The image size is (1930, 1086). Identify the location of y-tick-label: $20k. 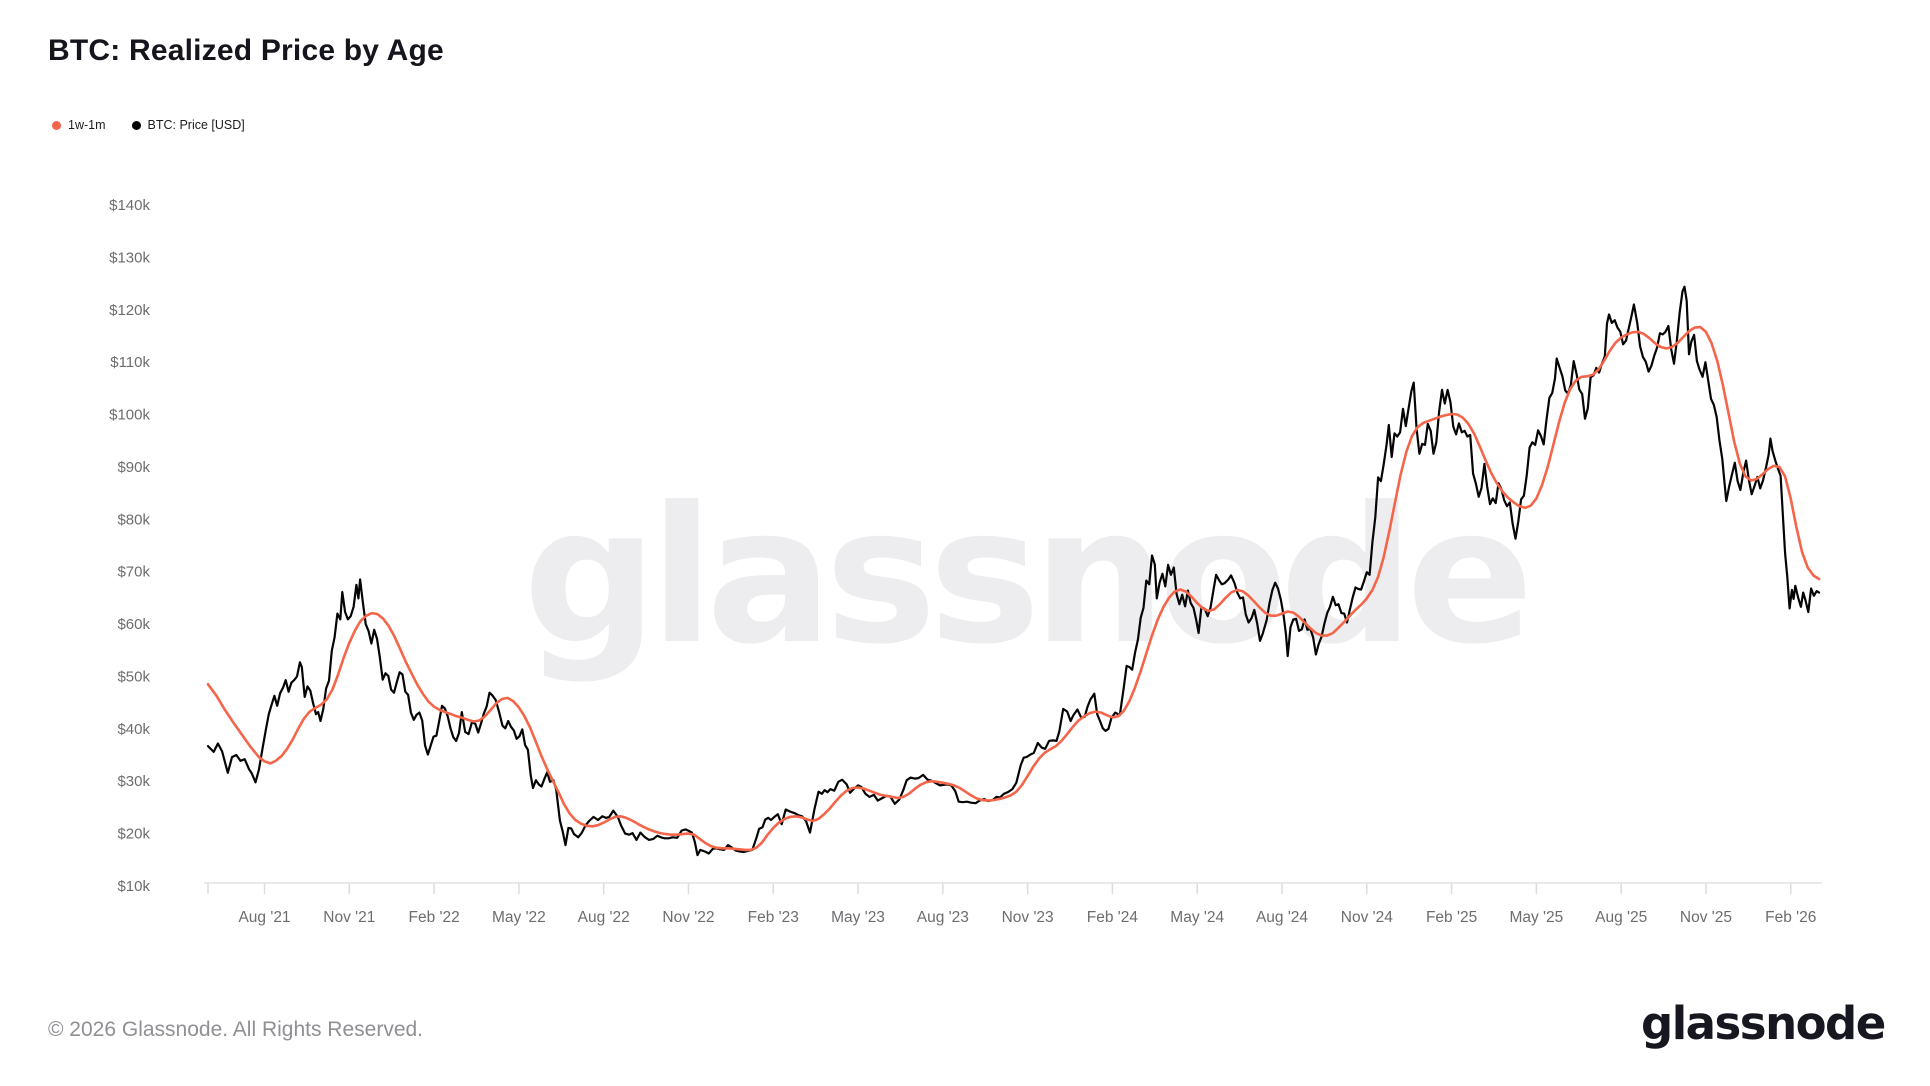
(133, 834).